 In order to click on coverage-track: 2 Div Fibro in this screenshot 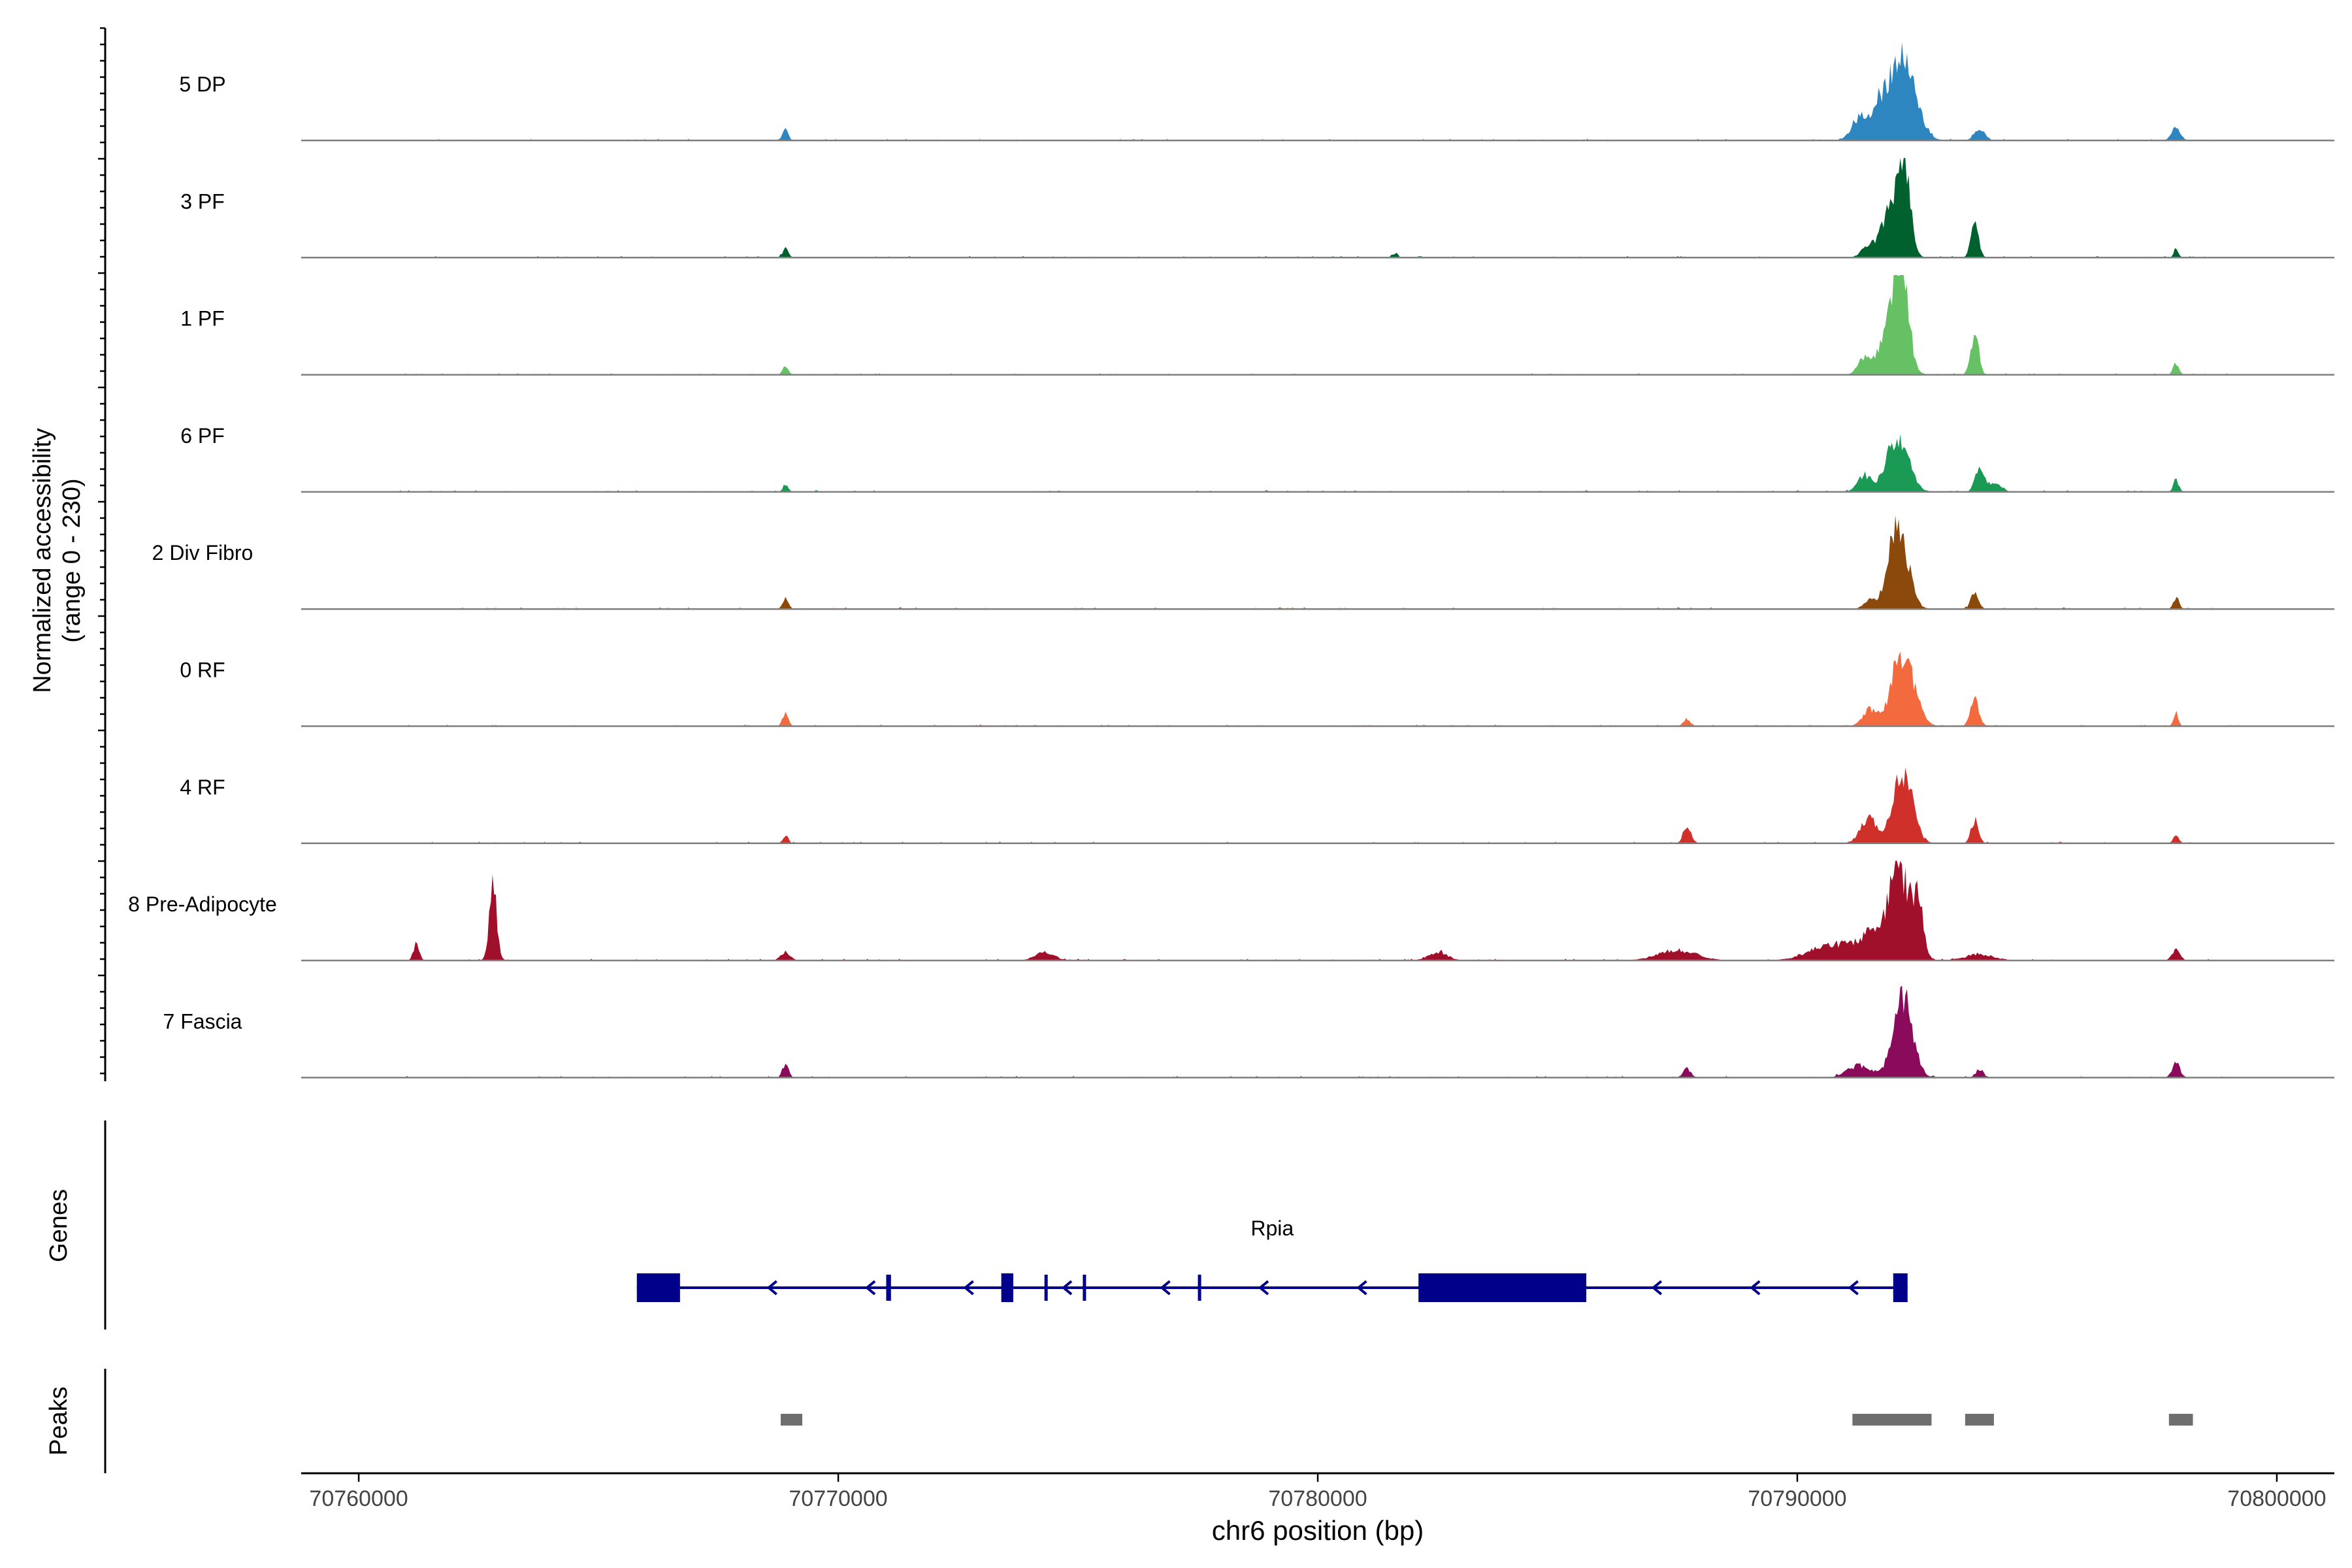, I will do `click(1243, 562)`.